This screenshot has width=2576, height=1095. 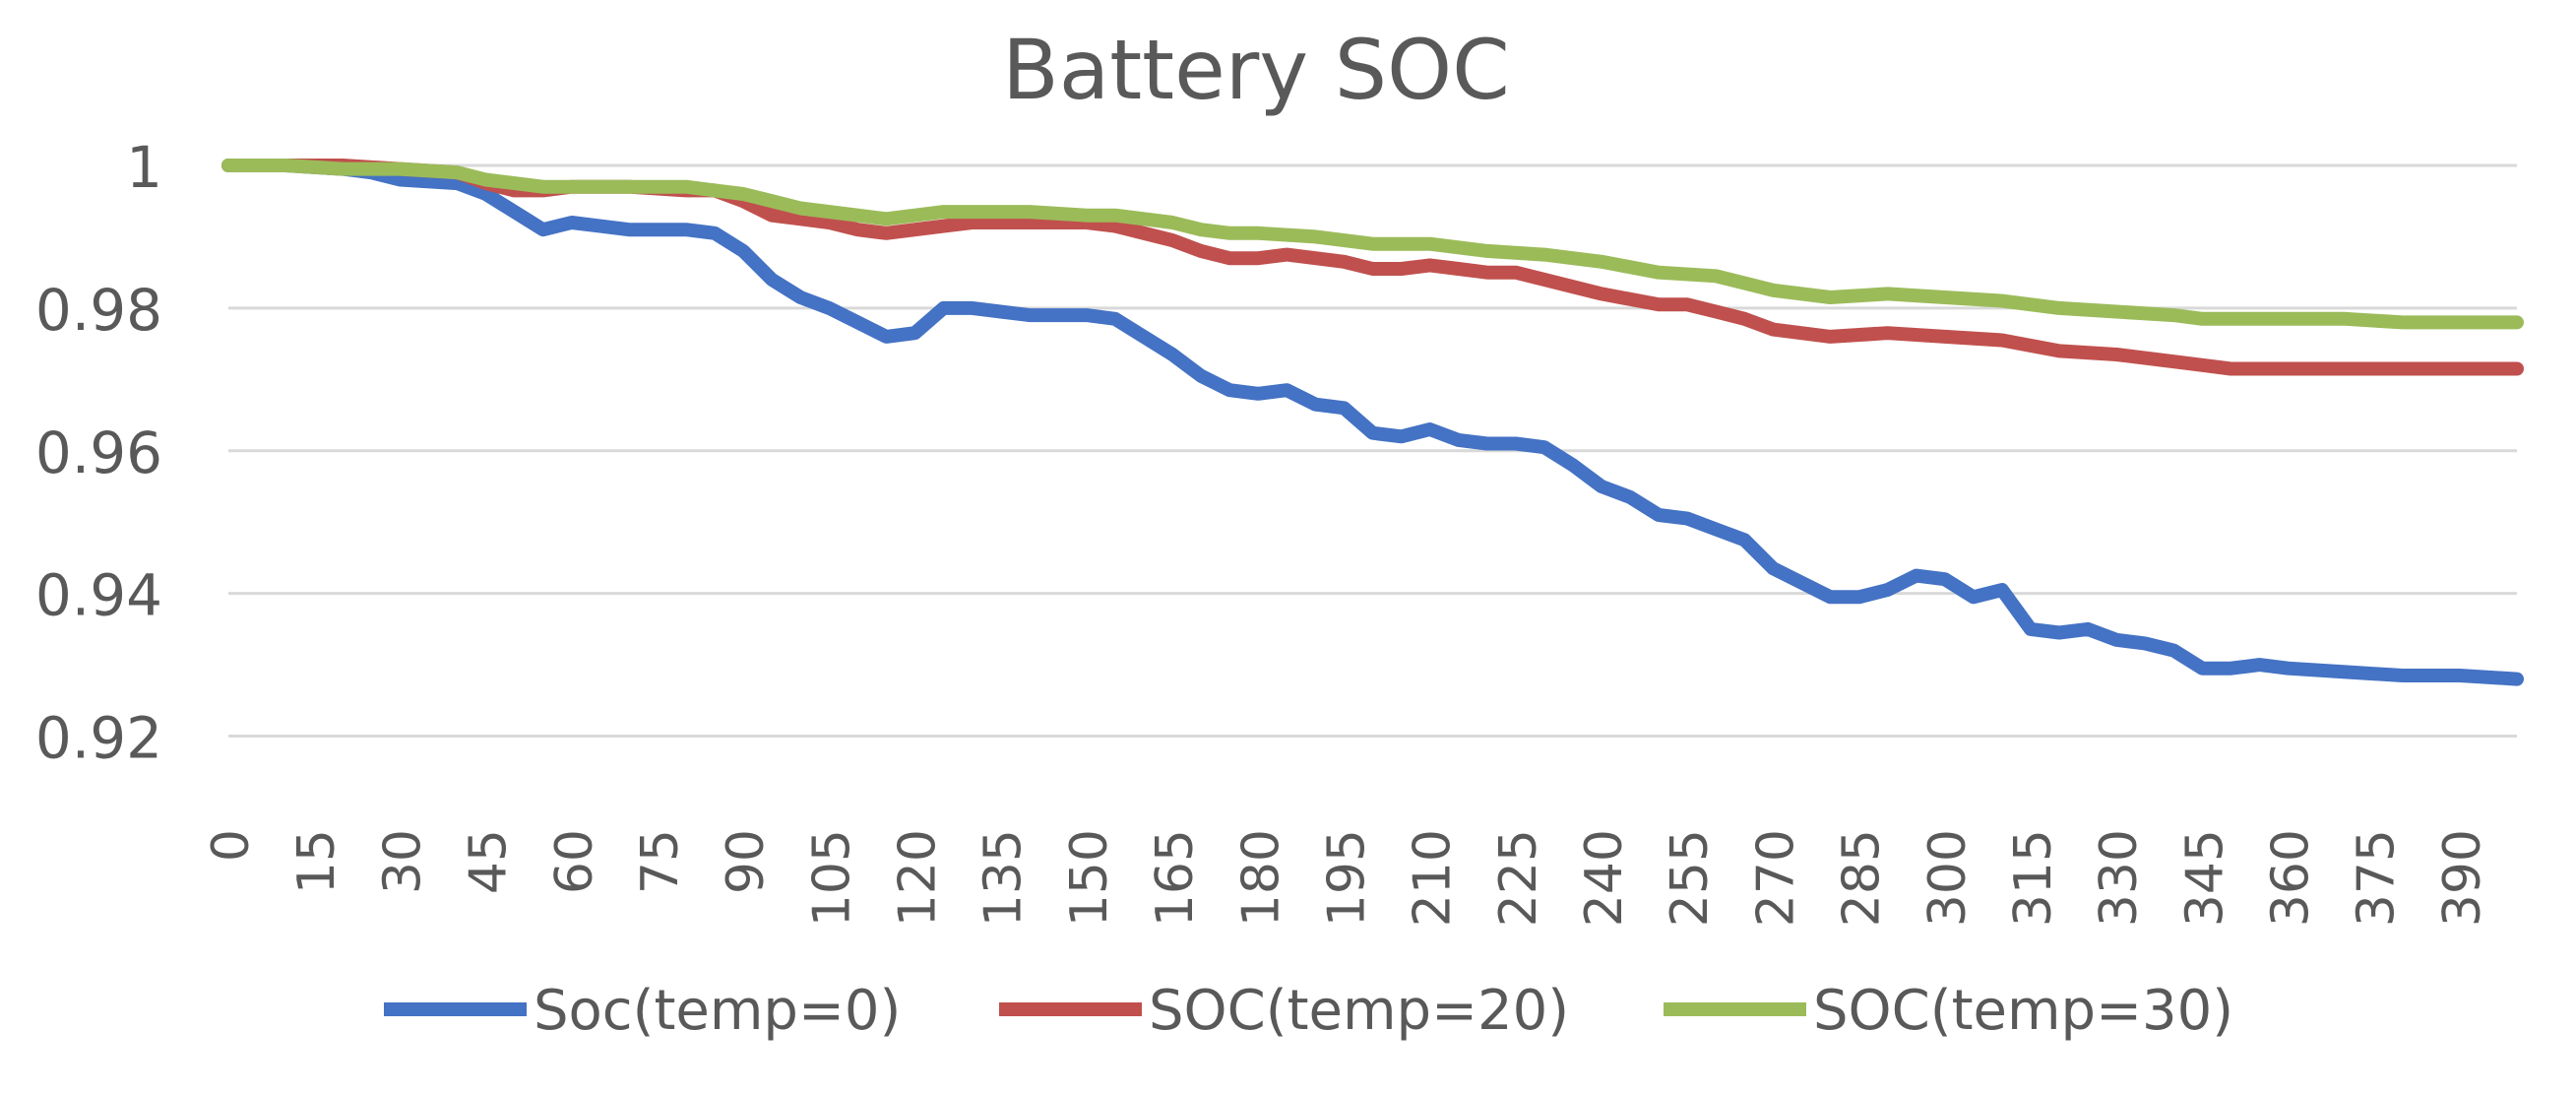 What do you see at coordinates (1260, 878) in the screenshot?
I see `x-tick-label: 180` at bounding box center [1260, 878].